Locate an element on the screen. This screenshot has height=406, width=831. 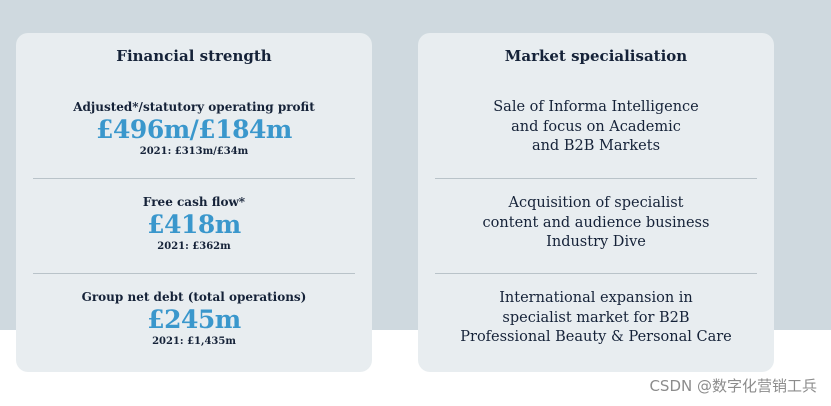
item-line: Sale of Informa Intelligence is located at coordinates (596, 107).